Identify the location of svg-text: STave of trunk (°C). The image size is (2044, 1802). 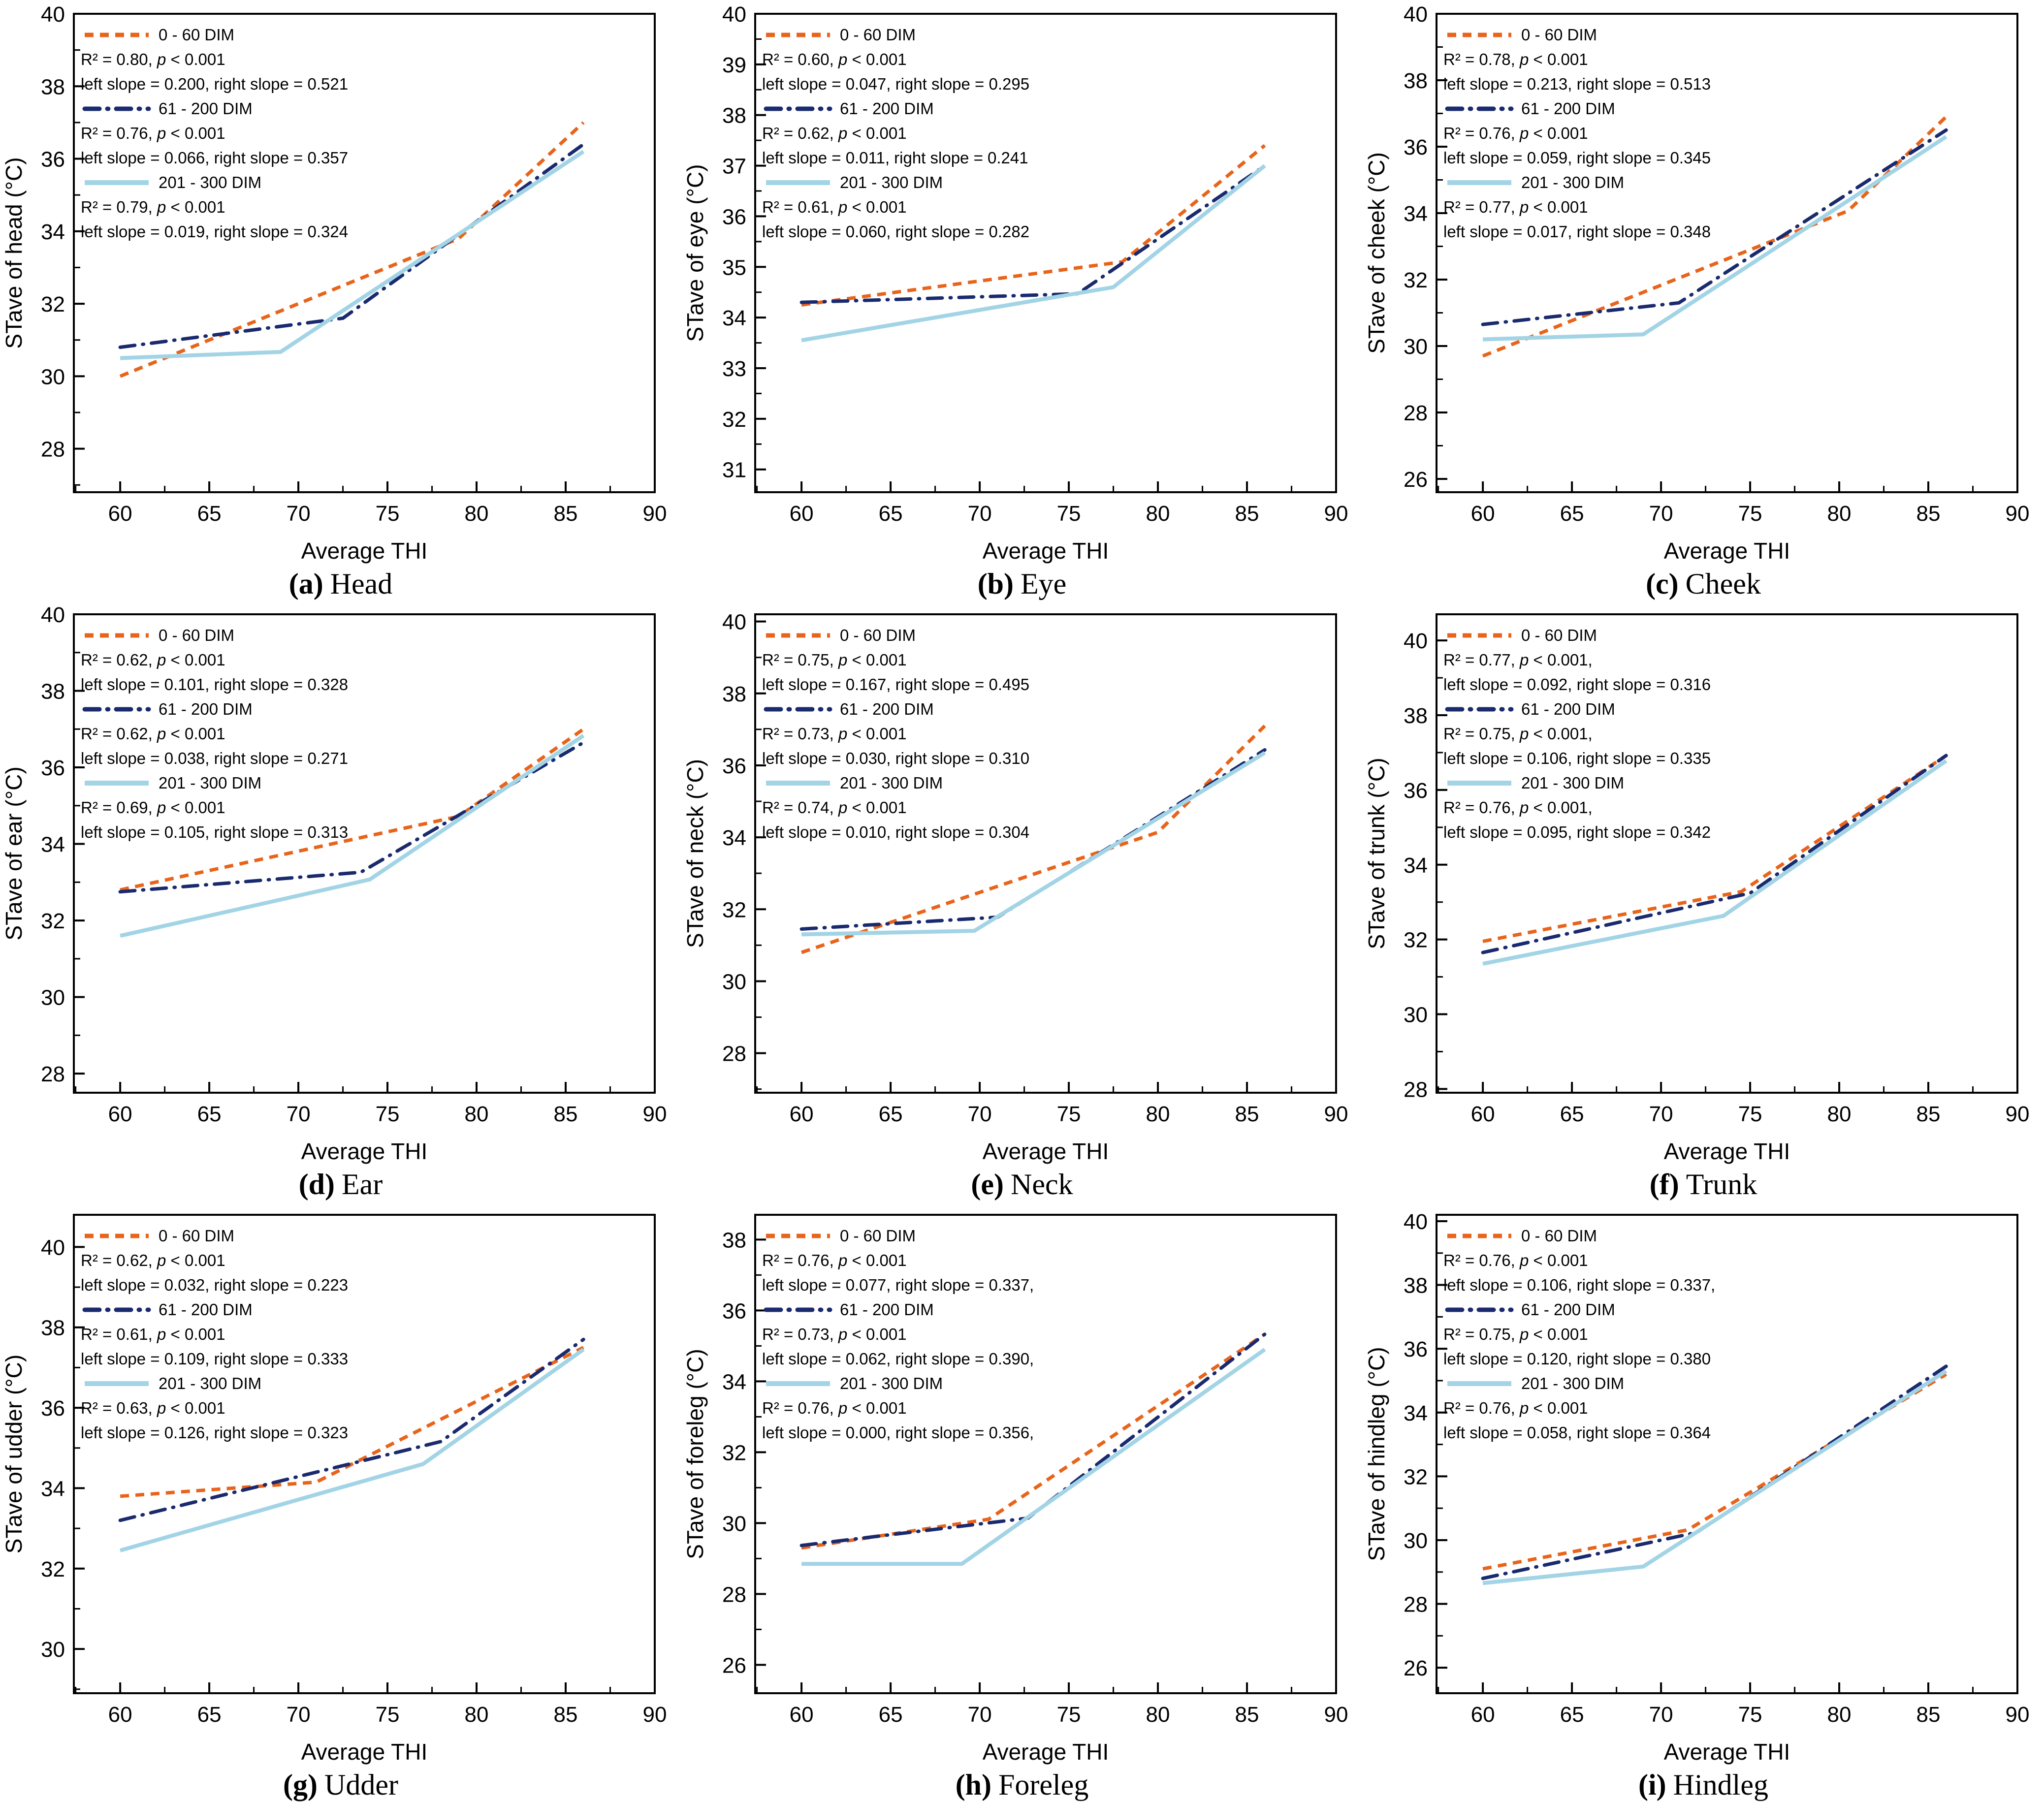
(1376, 853).